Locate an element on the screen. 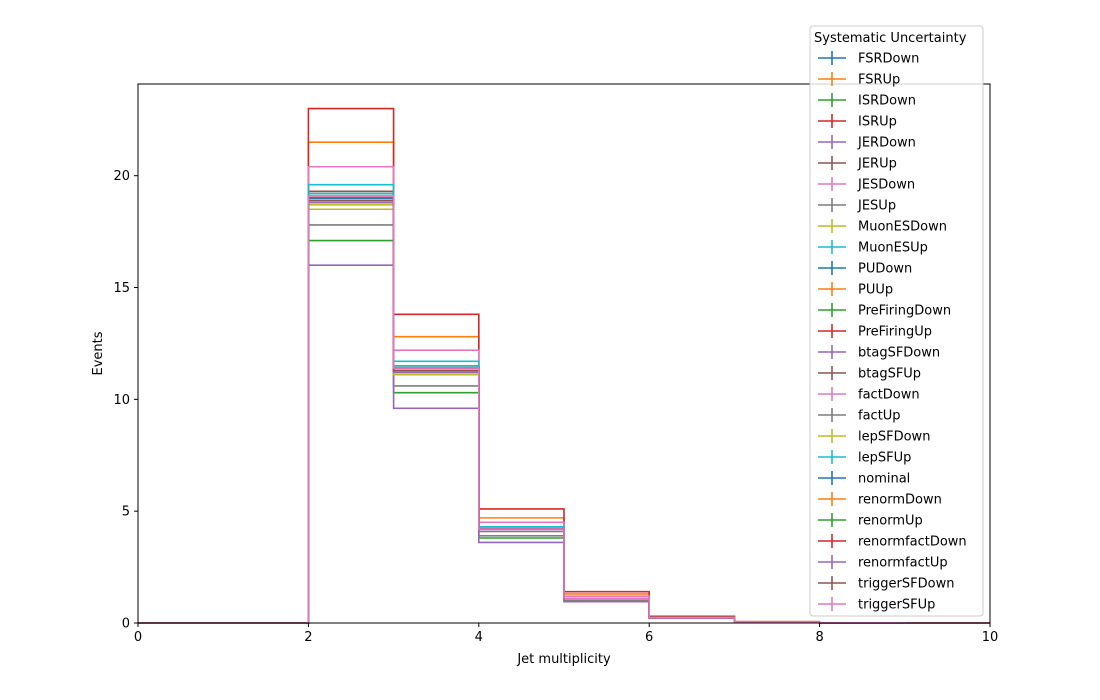 Image resolution: width=1100 pixels, height=700 pixels. legend-entry: MuonESUp is located at coordinates (873, 248).